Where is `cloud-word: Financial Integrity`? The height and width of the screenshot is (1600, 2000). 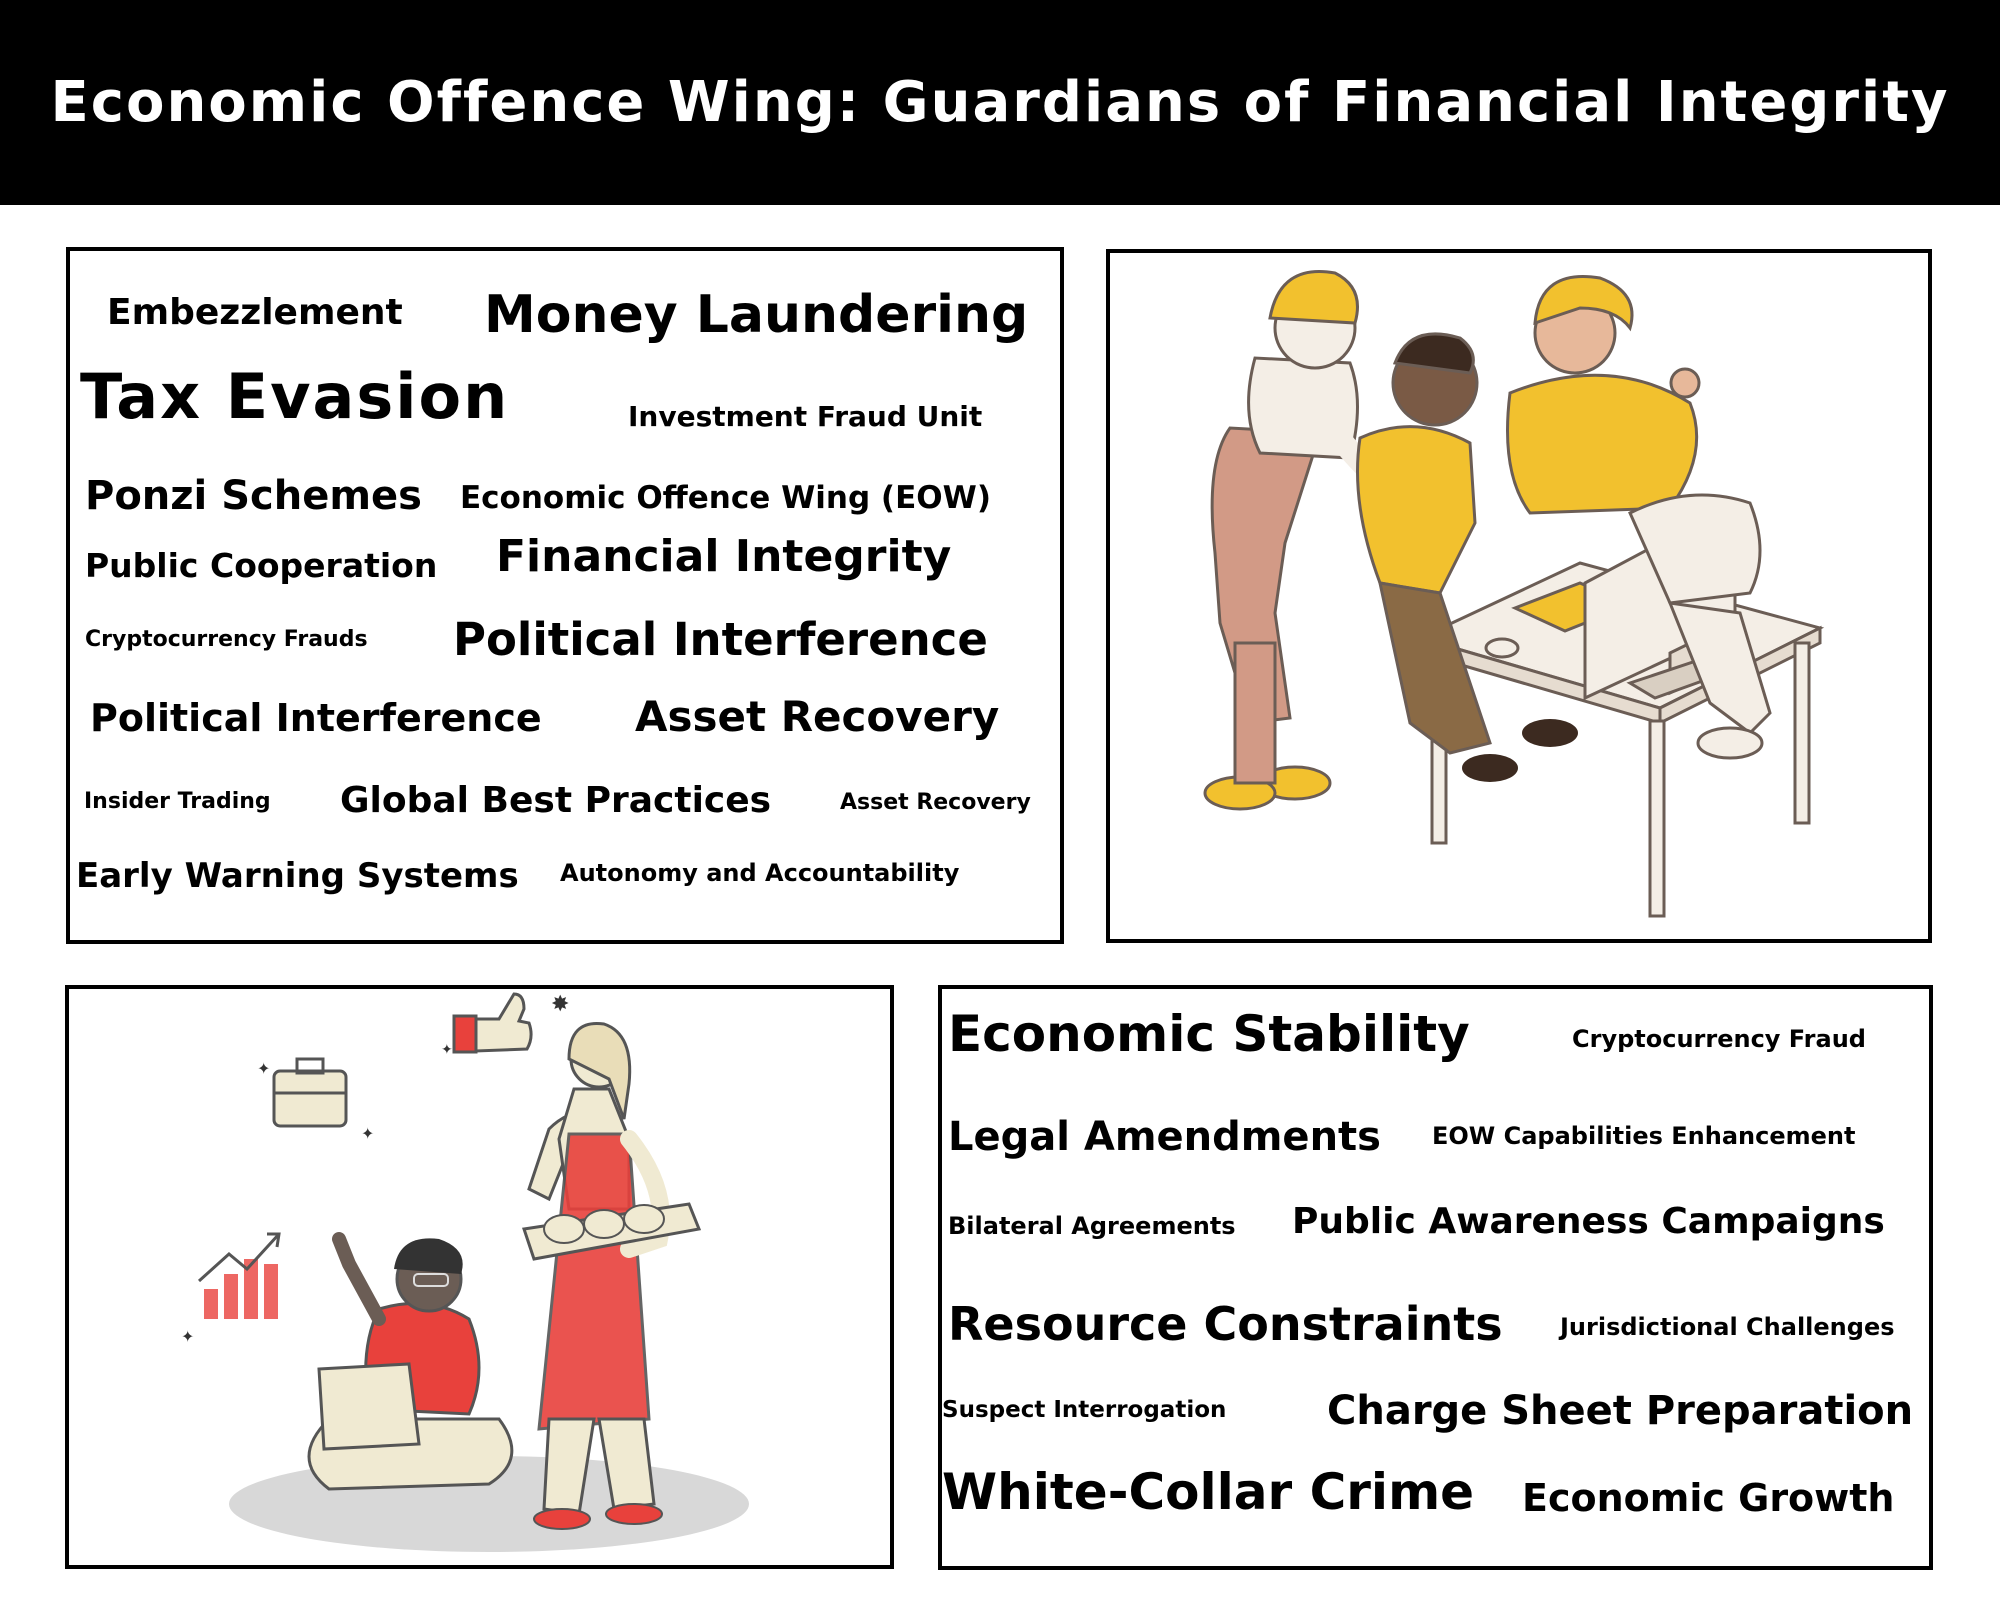 cloud-word: Financial Integrity is located at coordinates (724, 556).